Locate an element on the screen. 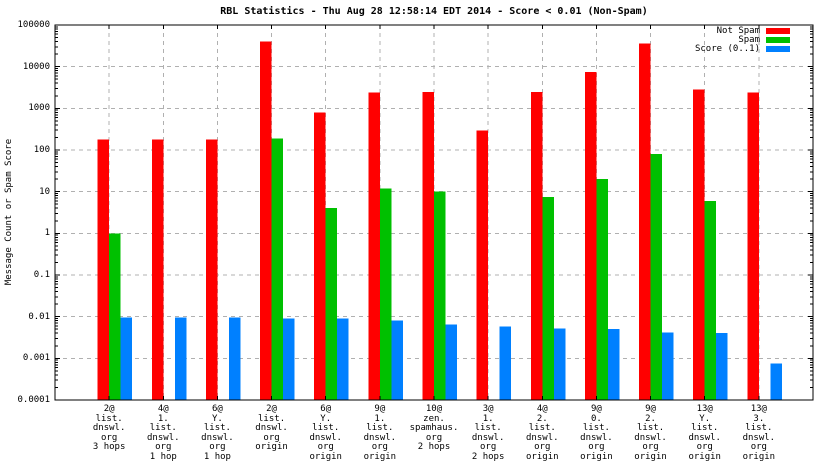 Image resolution: width=832 pixels, height=468 pixels. y-tick-label: 1000 is located at coordinates (39, 108).